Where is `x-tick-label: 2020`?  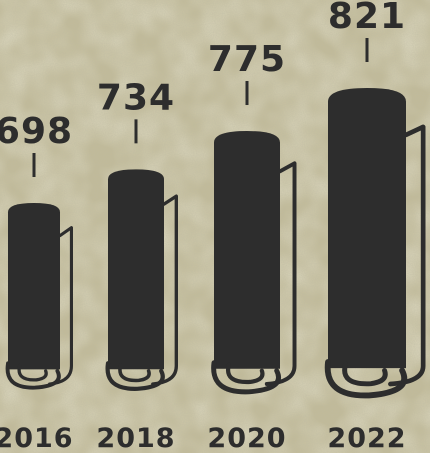
x-tick-label: 2020 is located at coordinates (246, 438).